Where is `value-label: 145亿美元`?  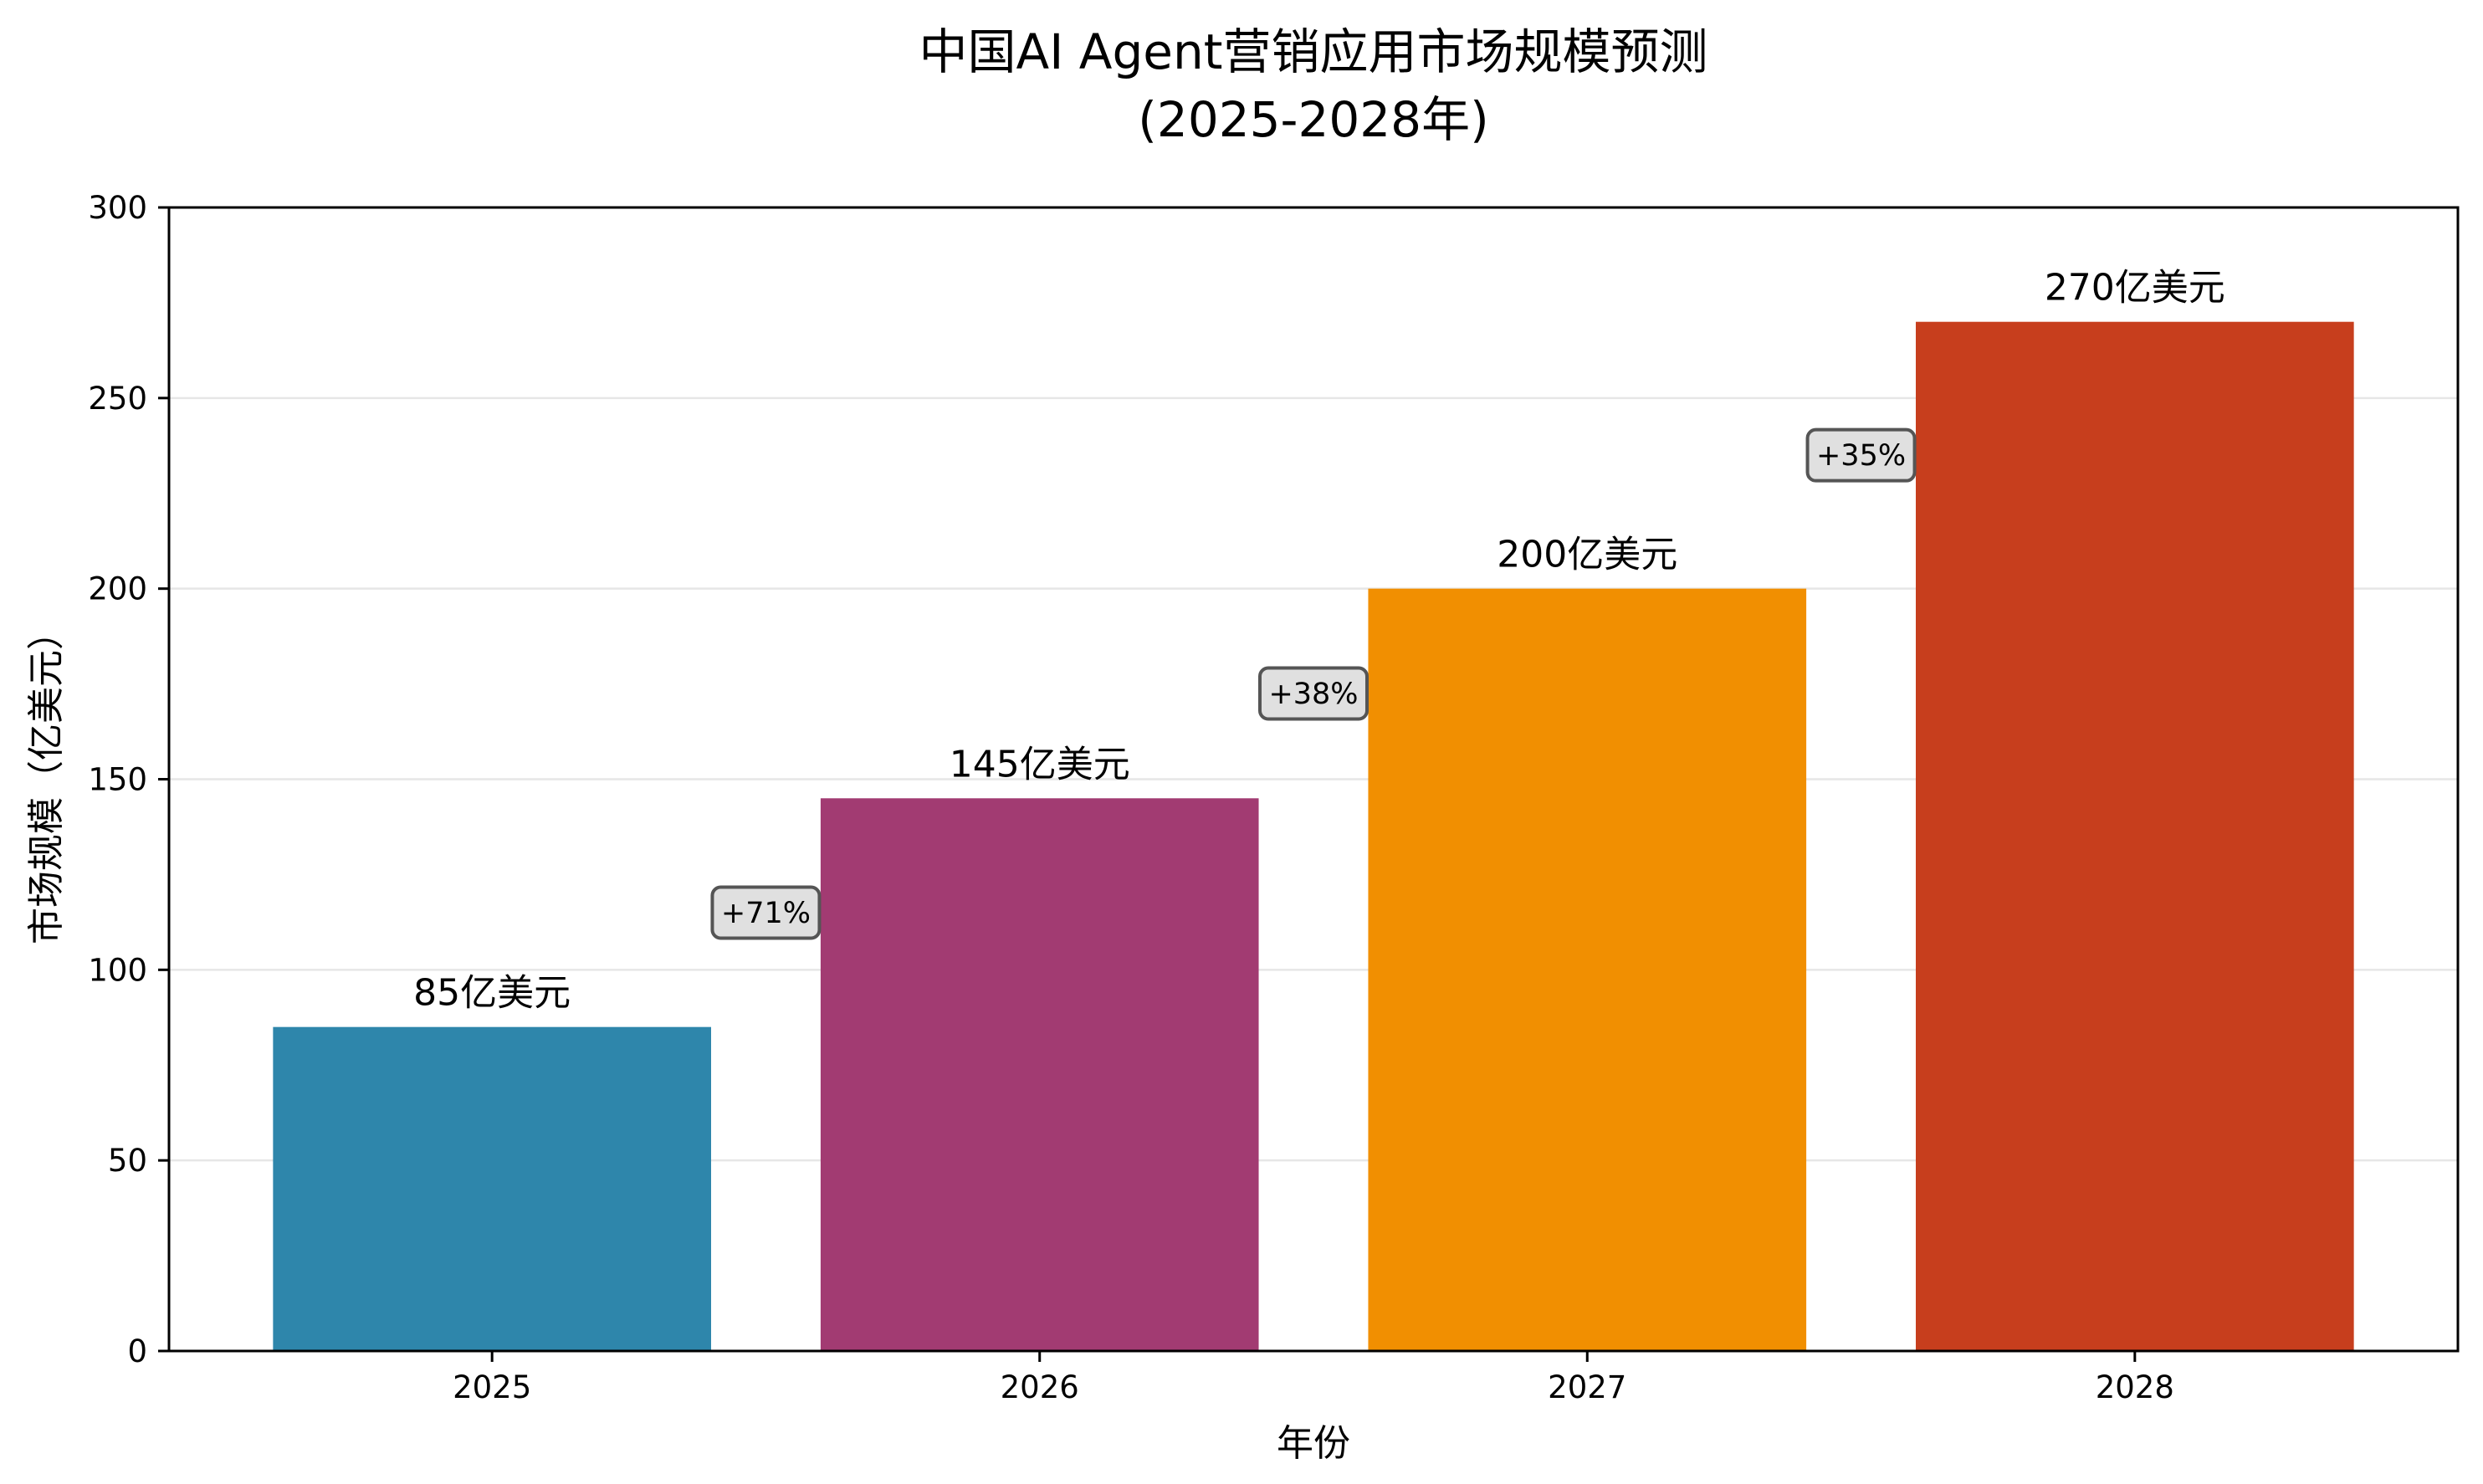
value-label: 145亿美元 is located at coordinates (1040, 764).